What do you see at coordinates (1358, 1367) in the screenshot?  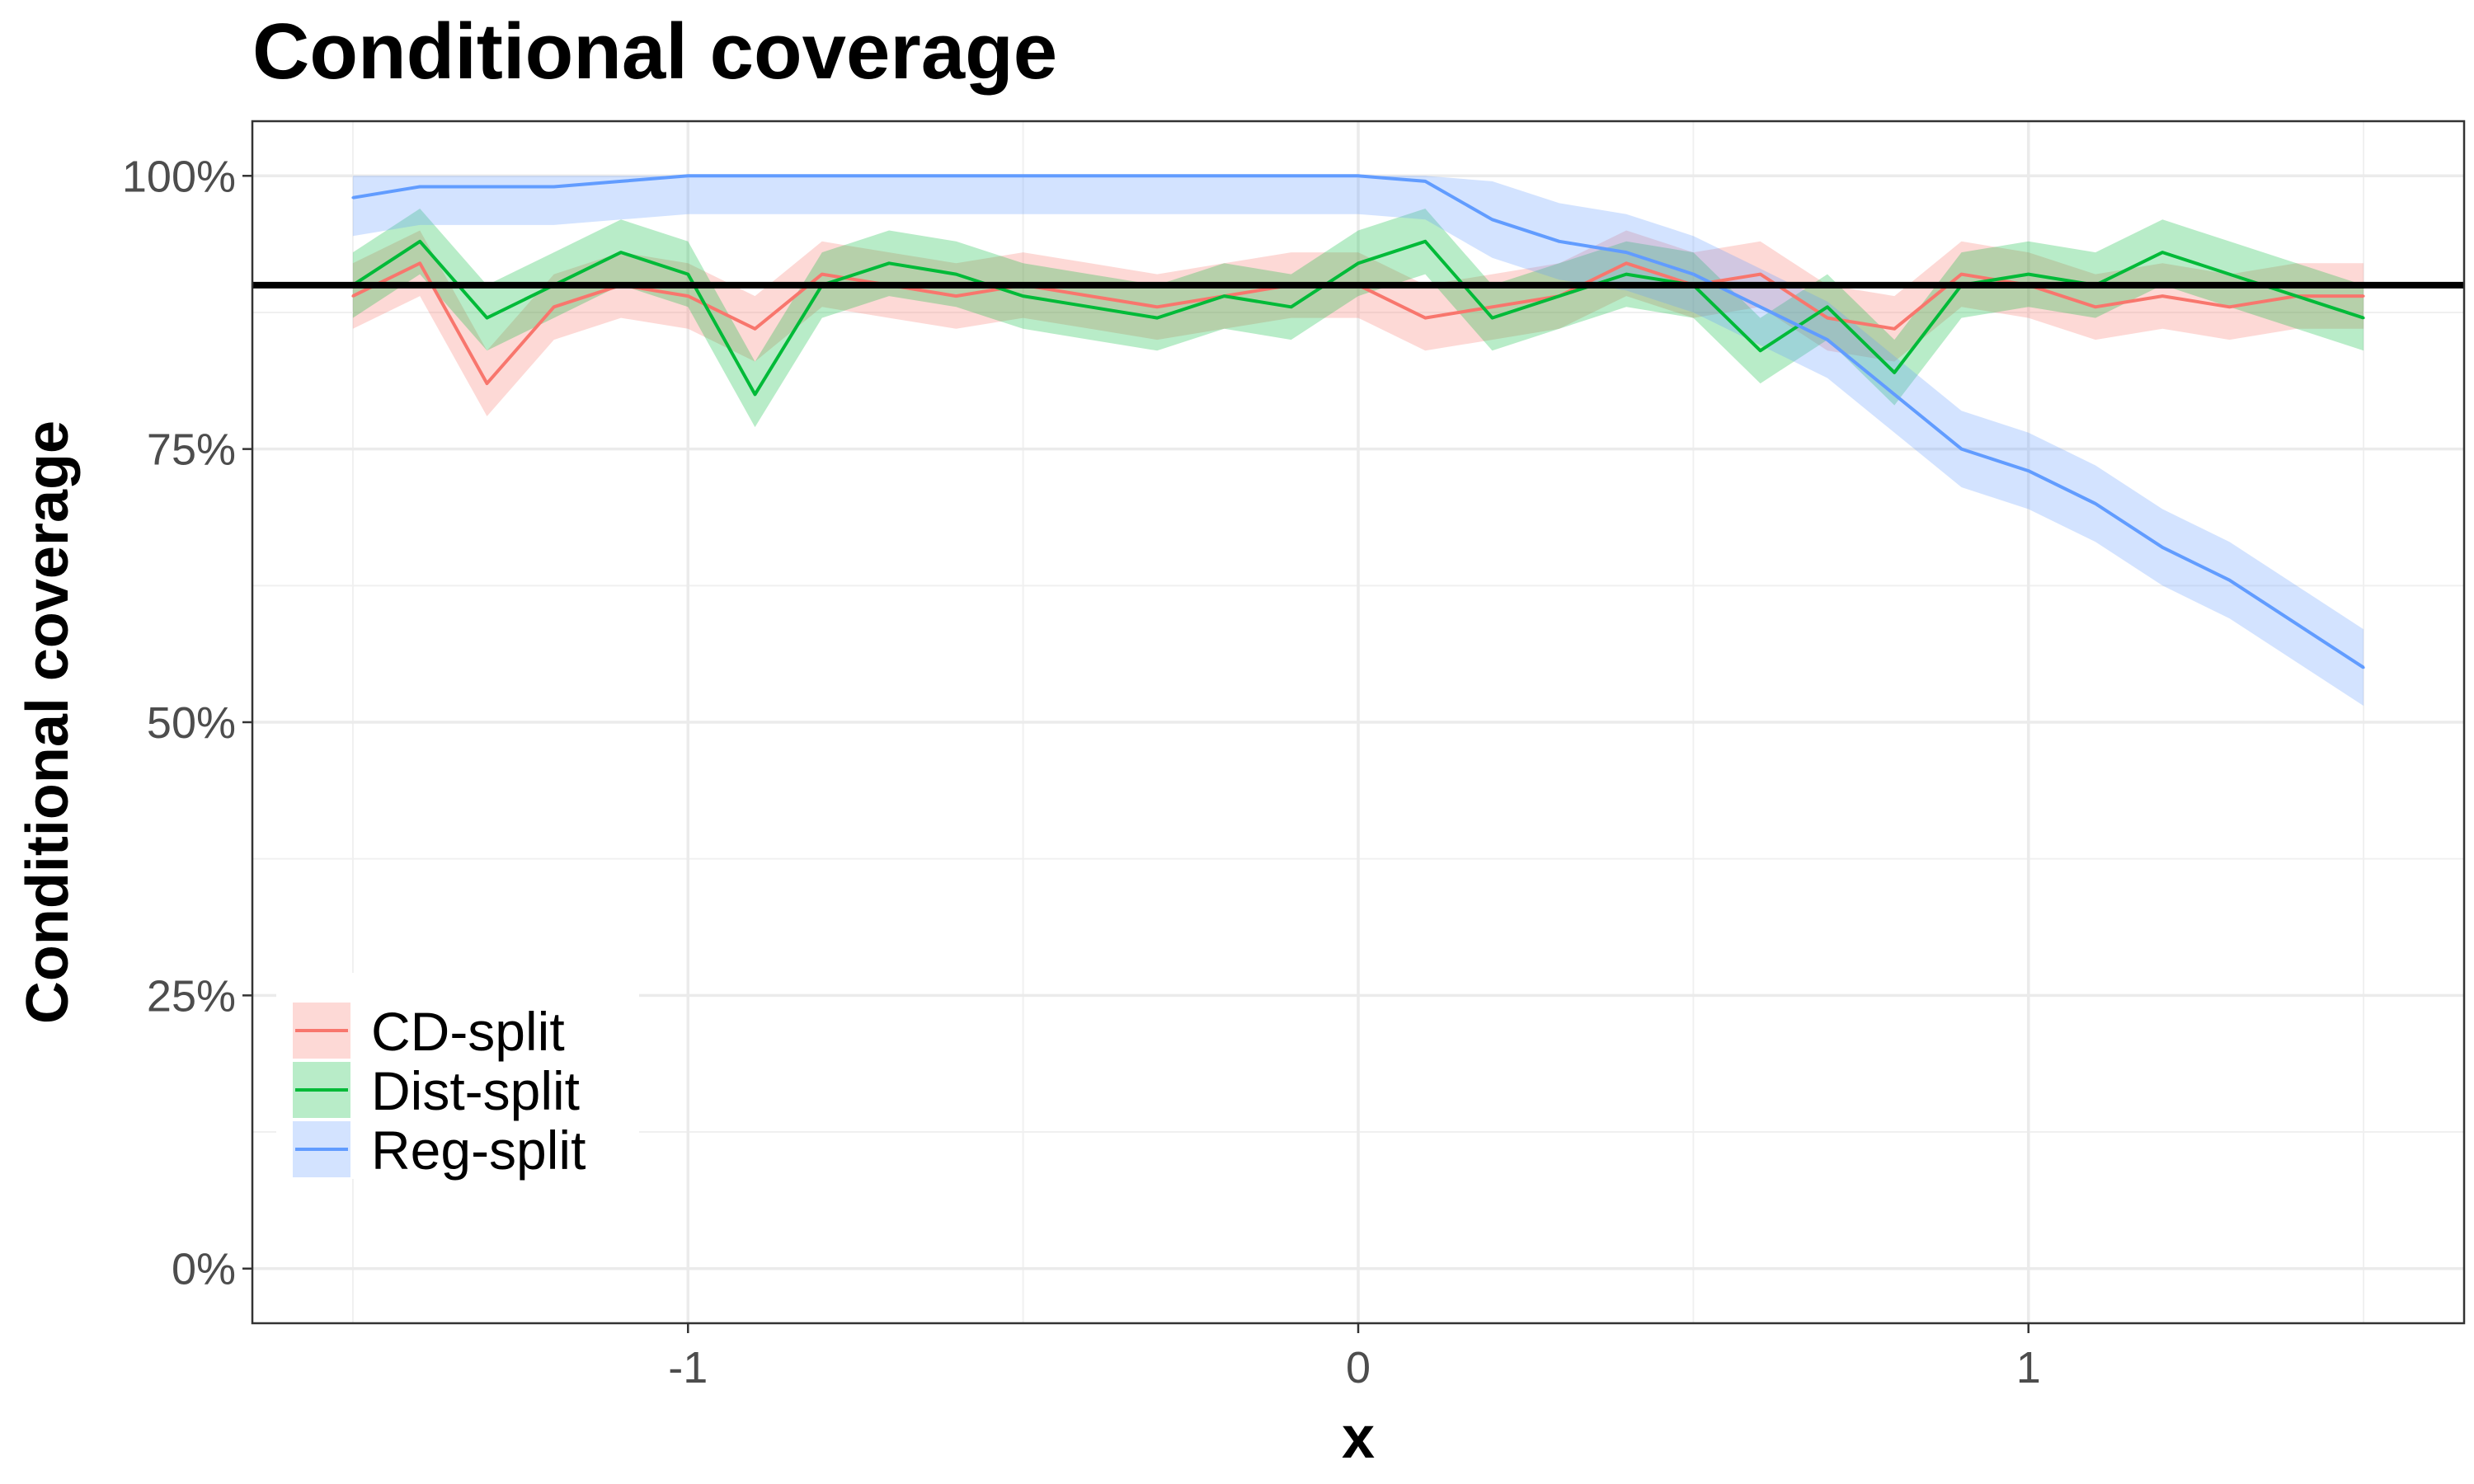 I see `x-tick-label: 0` at bounding box center [1358, 1367].